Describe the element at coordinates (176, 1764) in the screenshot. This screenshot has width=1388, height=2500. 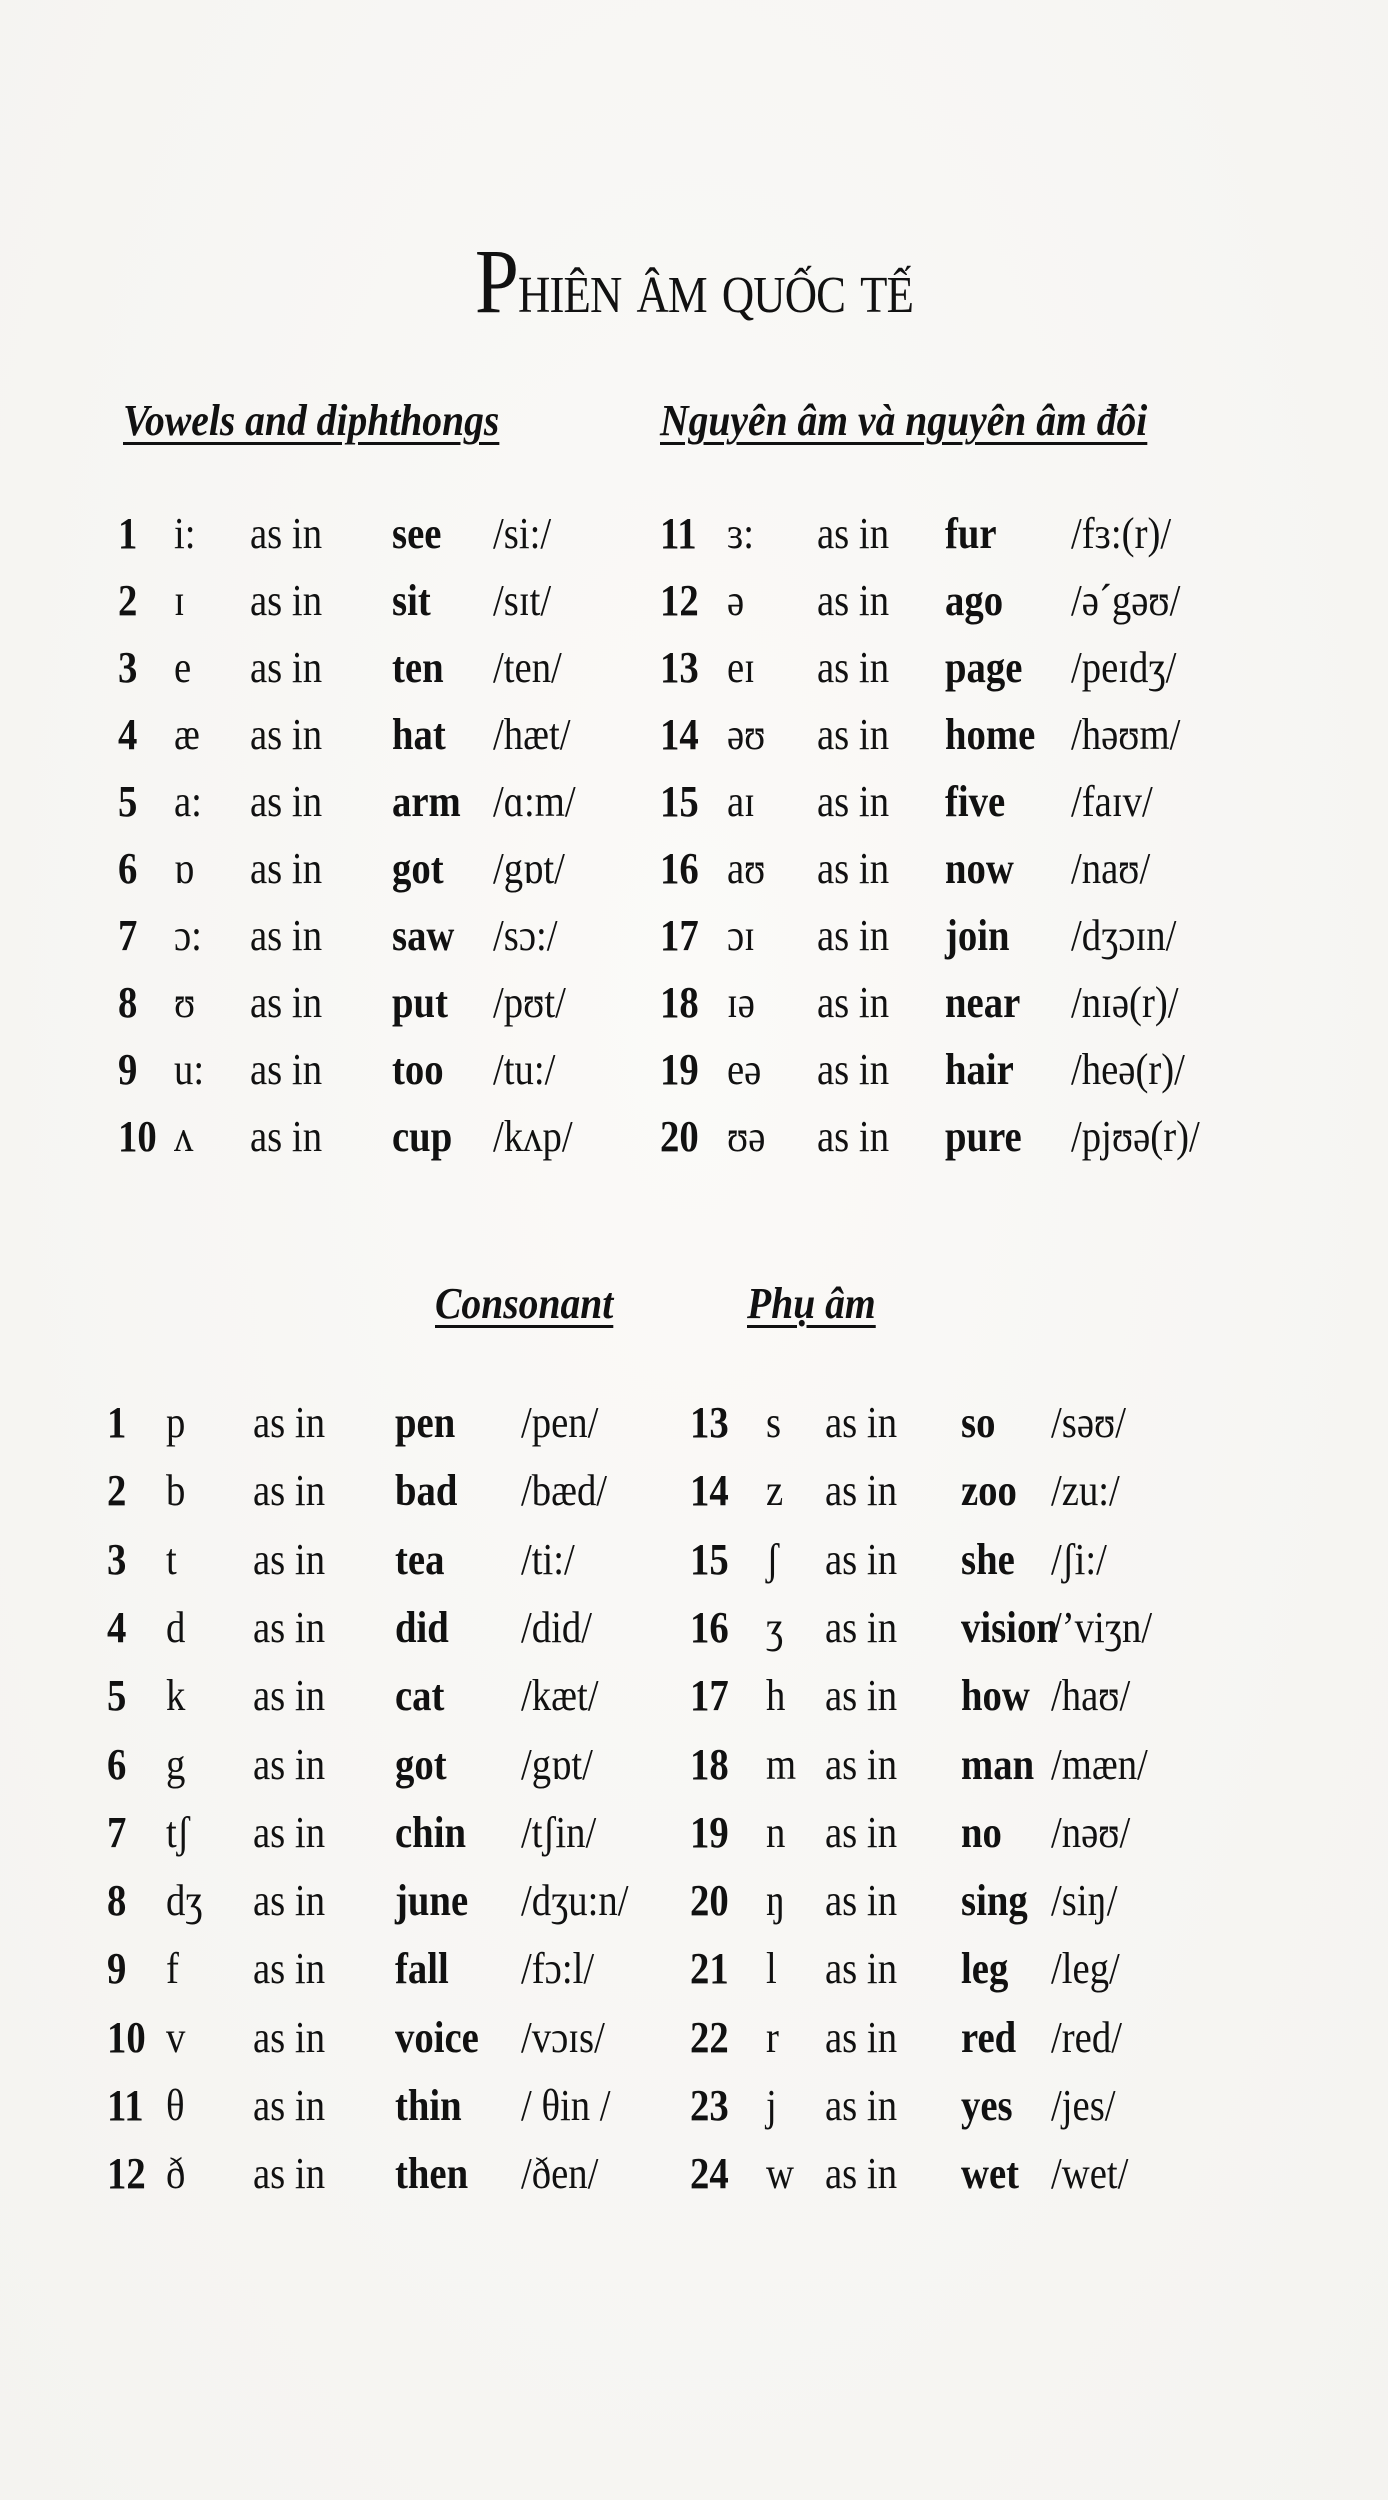
I see `cell-sym: g` at that location.